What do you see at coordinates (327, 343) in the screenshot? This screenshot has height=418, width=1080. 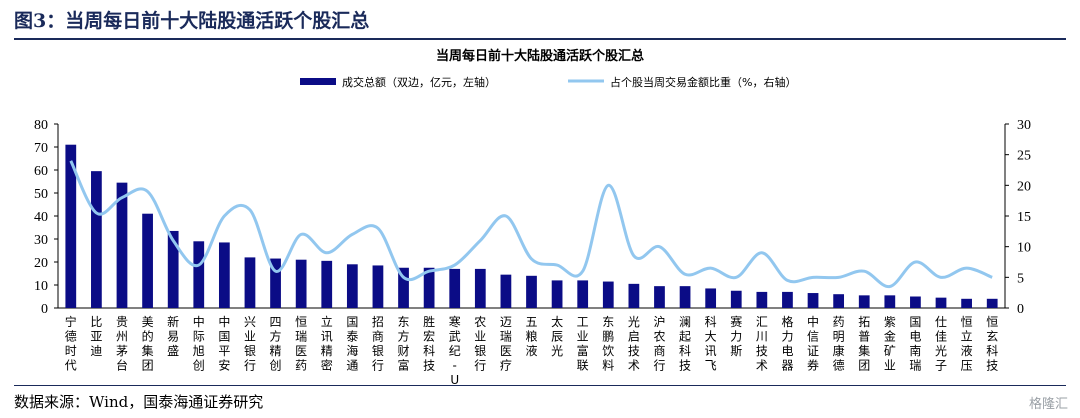 I see `category-label: 立讯精密` at bounding box center [327, 343].